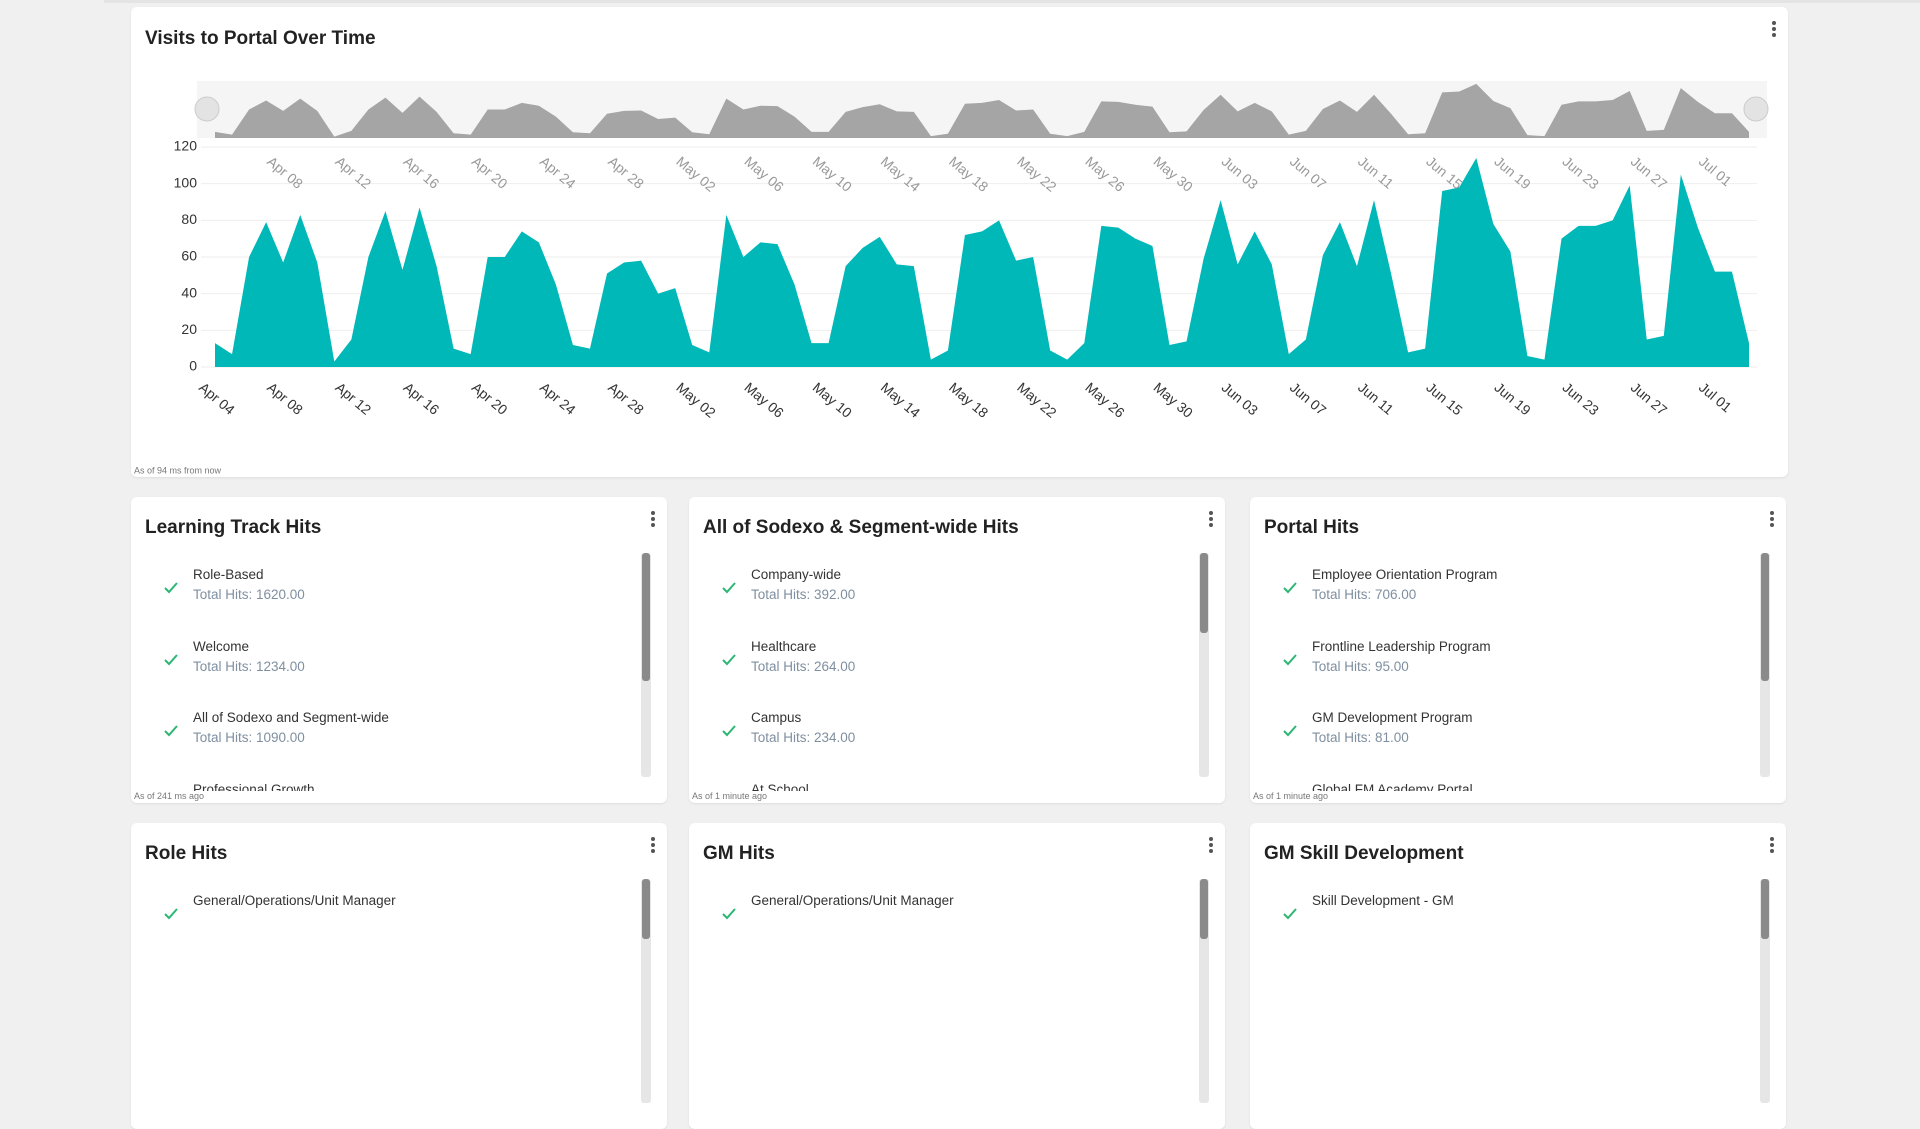 Image resolution: width=1920 pixels, height=1129 pixels. I want to click on panel-title: GM Hits, so click(739, 853).